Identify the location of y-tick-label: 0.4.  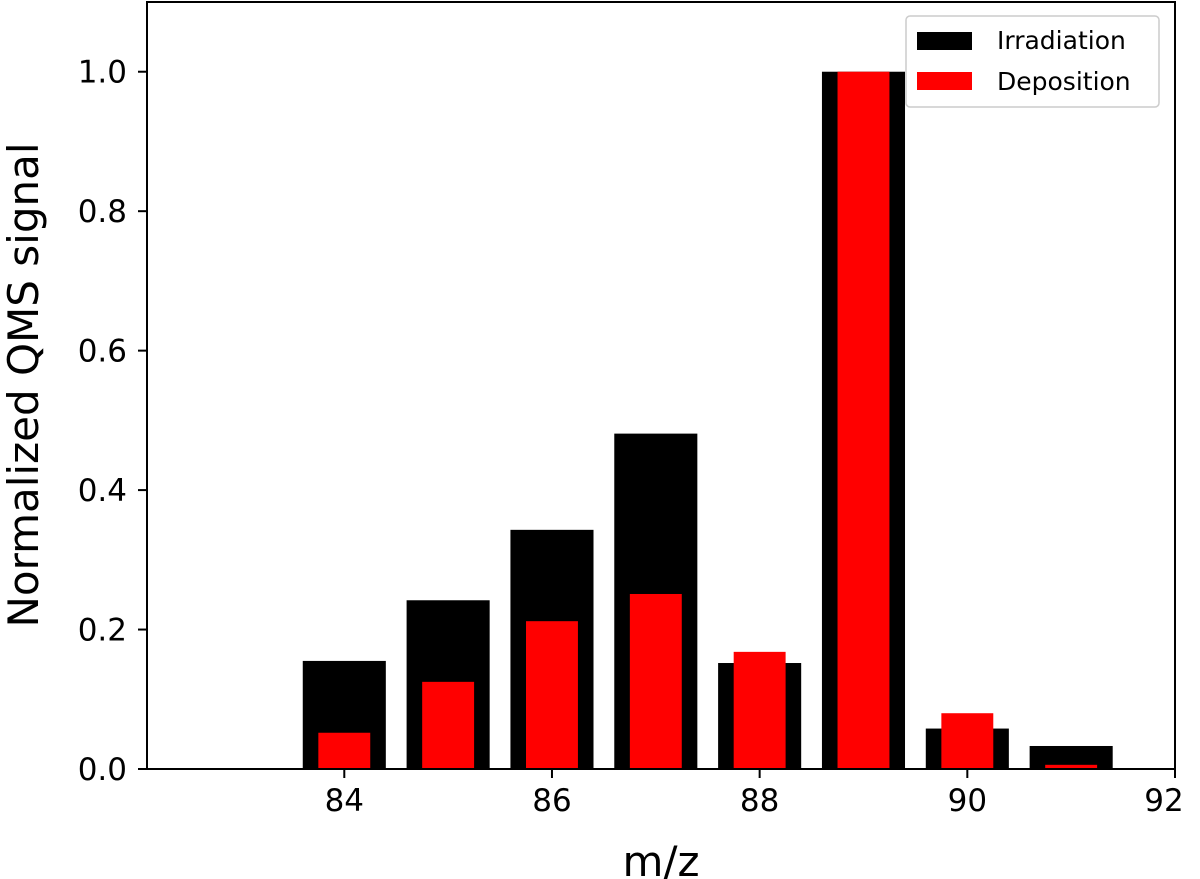
(102, 491).